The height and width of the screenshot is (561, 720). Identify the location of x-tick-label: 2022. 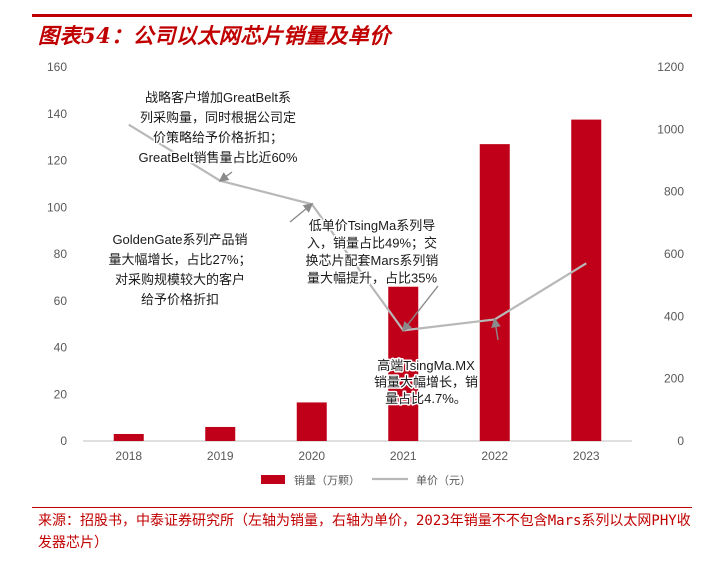
(494, 456).